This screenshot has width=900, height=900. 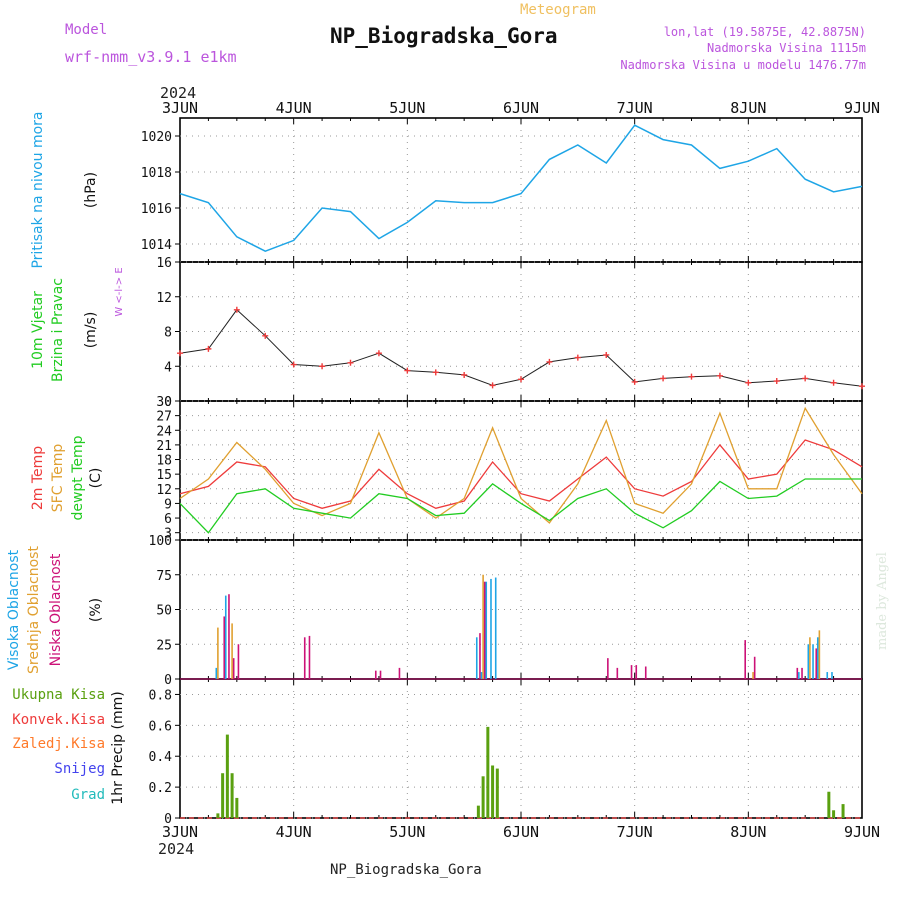 What do you see at coordinates (164, 461) in the screenshot?
I see `y-tick-label: 18` at bounding box center [164, 461].